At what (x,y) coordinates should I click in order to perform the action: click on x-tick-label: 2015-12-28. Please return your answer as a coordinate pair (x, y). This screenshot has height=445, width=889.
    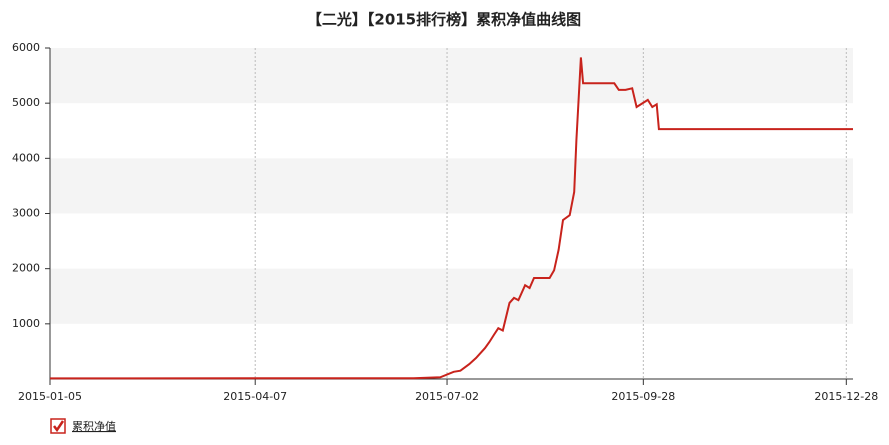
    Looking at the image, I should click on (846, 396).